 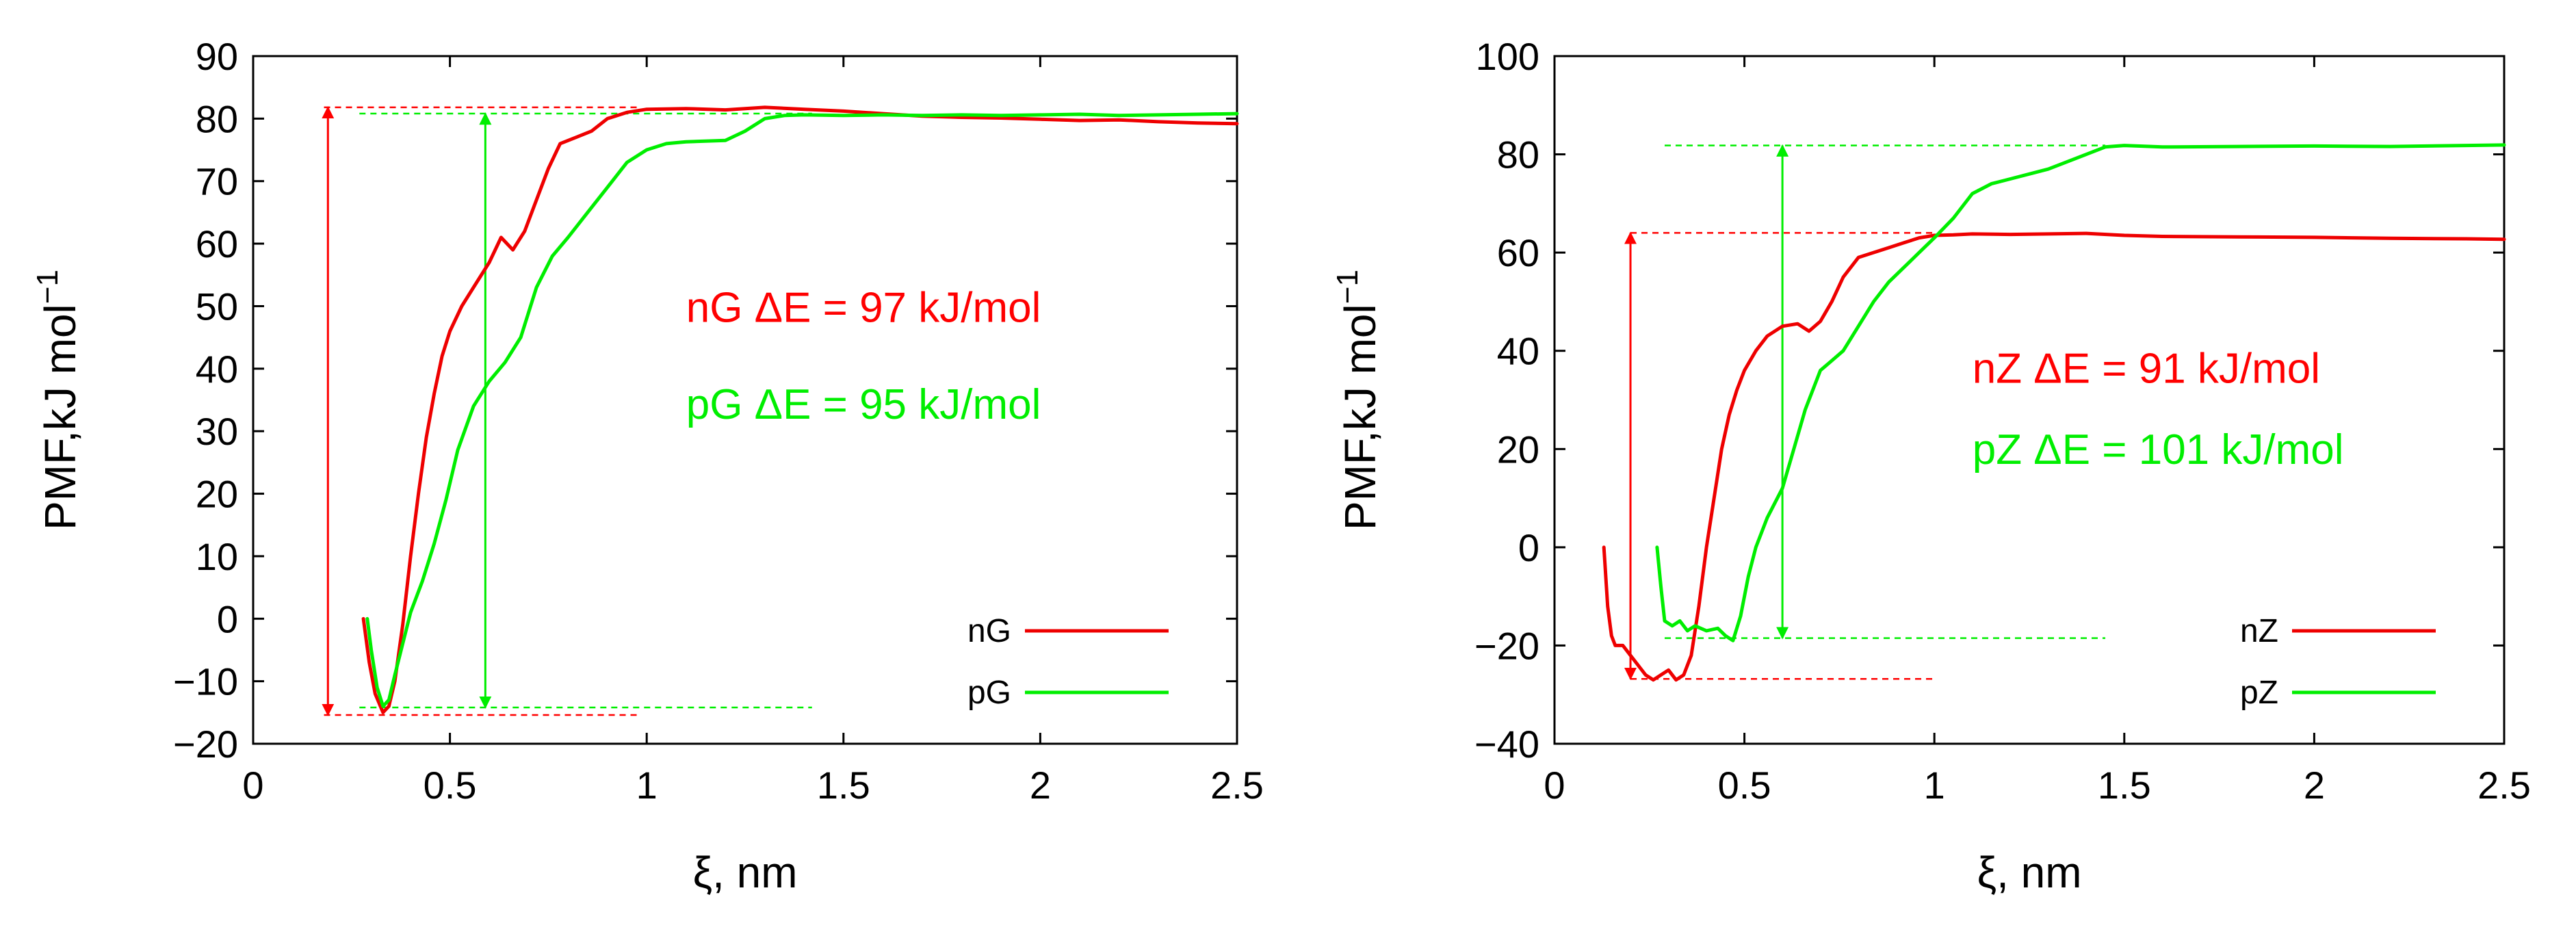 What do you see at coordinates (206, 681) in the screenshot?
I see `y-tick-label: −10` at bounding box center [206, 681].